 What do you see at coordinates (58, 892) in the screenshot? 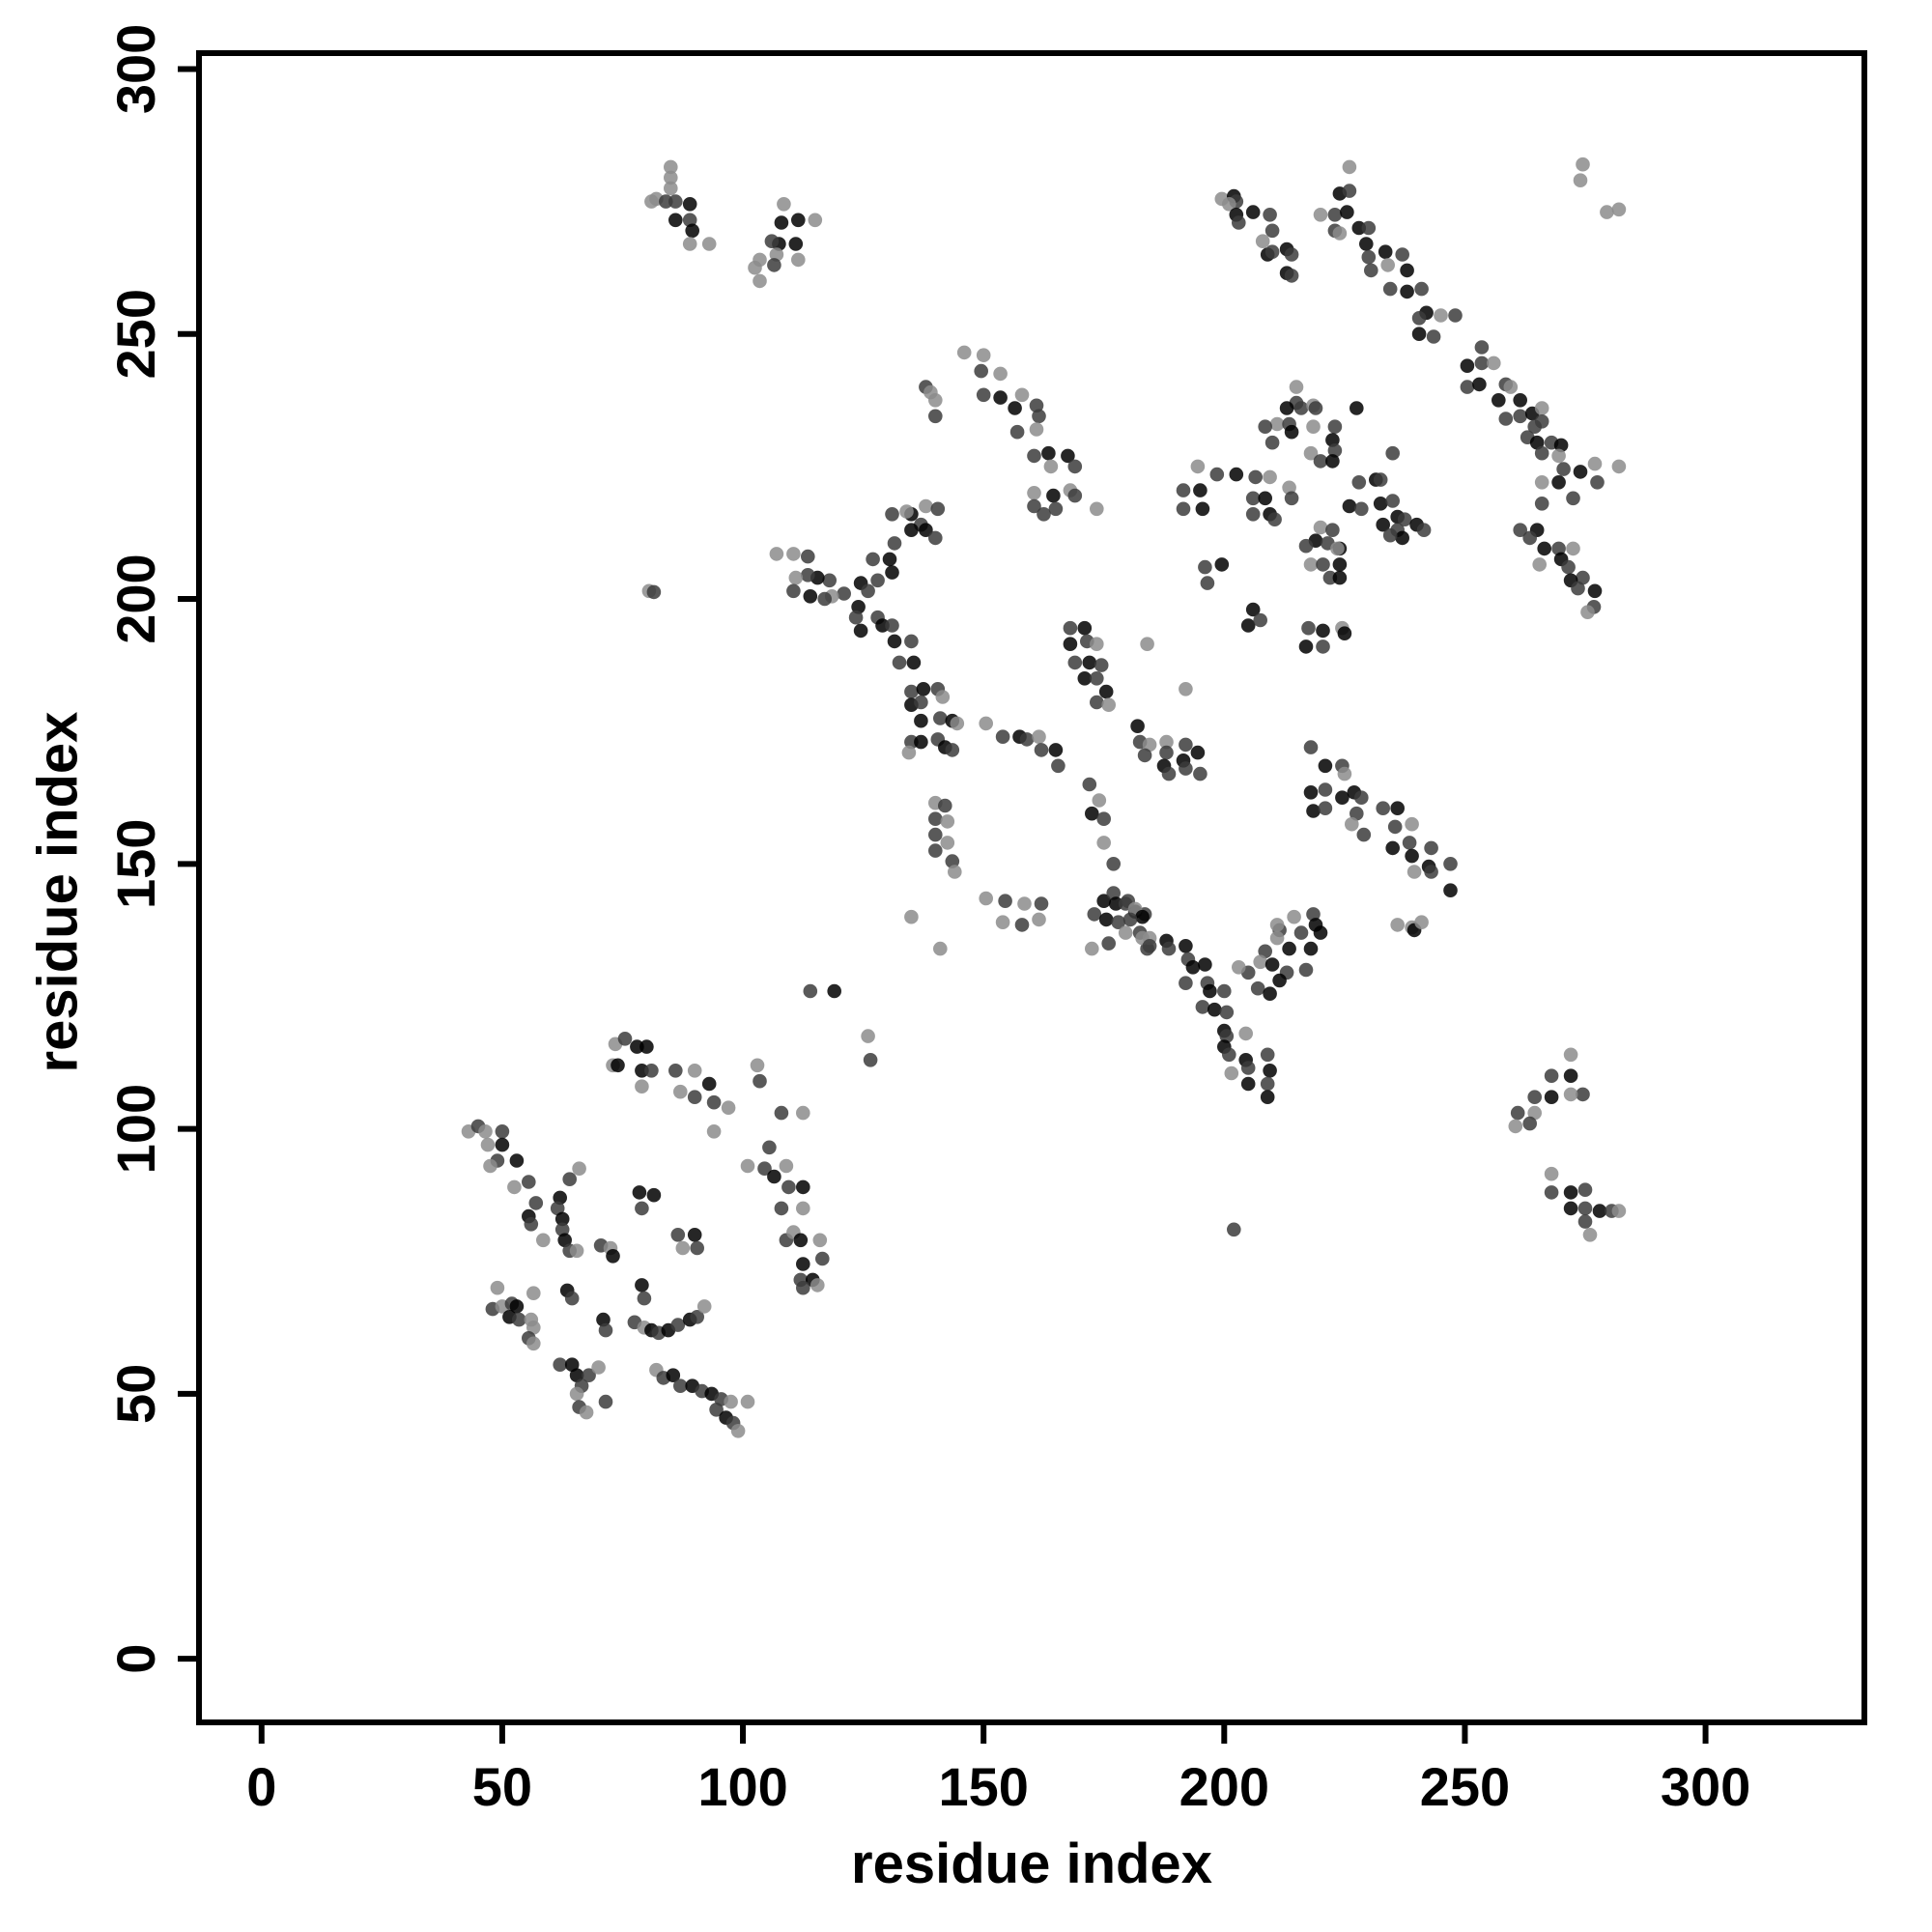
I see `y-axis-title: residue index` at bounding box center [58, 892].